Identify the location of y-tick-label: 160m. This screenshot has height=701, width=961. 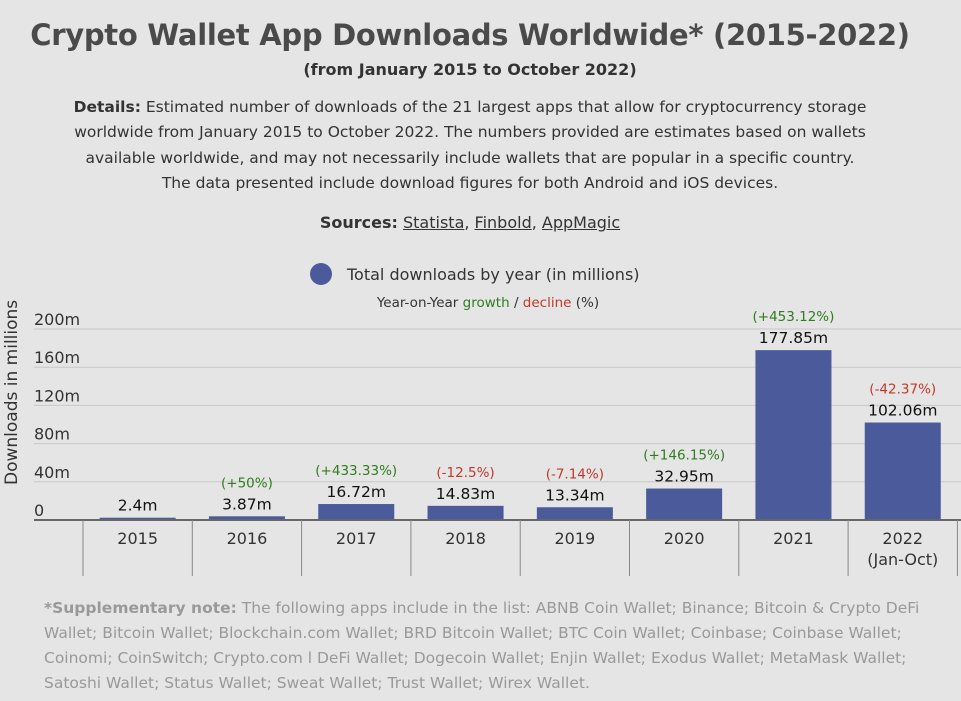
(57, 357).